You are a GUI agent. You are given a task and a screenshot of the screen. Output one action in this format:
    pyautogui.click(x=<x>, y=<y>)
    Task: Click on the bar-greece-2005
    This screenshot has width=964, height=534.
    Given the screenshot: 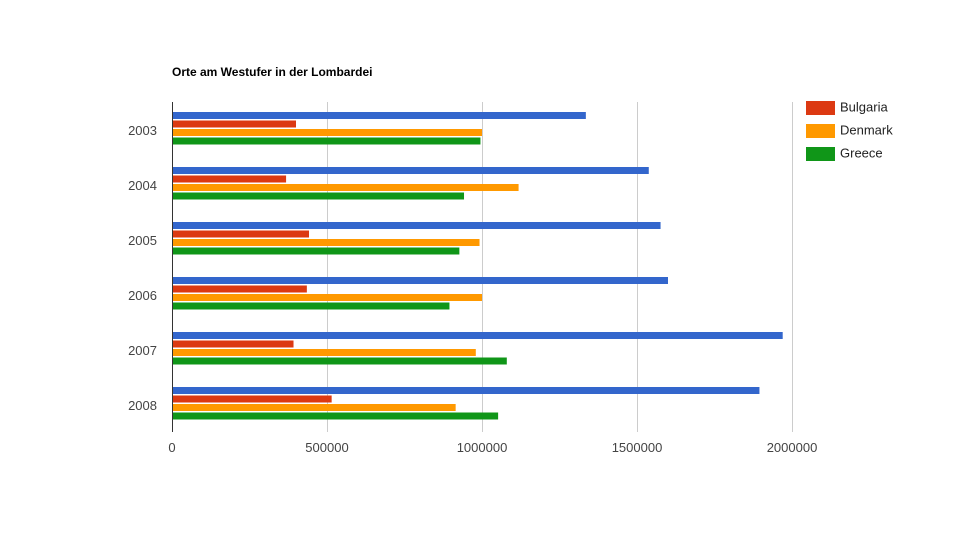 What is the action you would take?
    pyautogui.click(x=316, y=251)
    